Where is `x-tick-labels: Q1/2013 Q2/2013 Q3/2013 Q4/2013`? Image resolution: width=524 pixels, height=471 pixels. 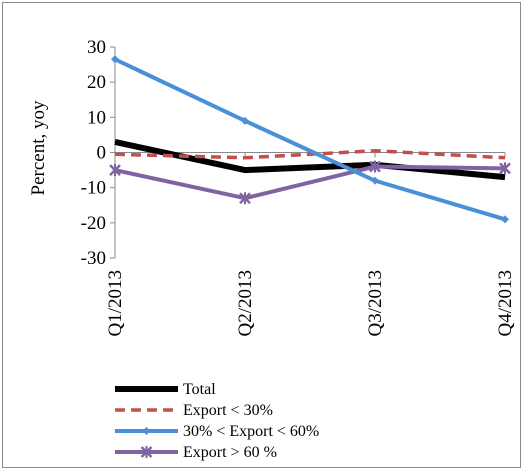 x-tick-labels: Q1/2013 Q2/2013 Q3/2013 Q4/2013 is located at coordinates (310, 303).